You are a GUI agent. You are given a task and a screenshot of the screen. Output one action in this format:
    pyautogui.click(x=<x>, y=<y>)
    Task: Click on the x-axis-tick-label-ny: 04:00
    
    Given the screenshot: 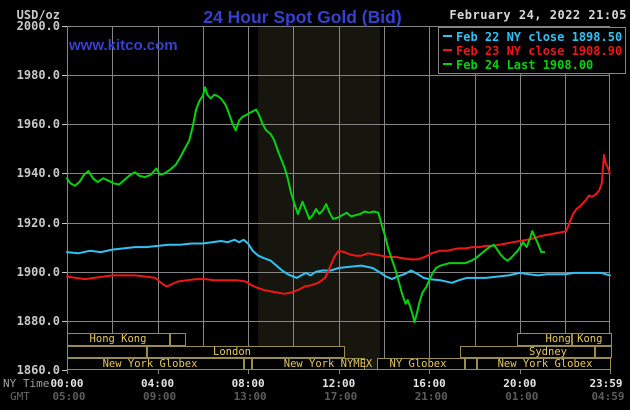 What is the action you would take?
    pyautogui.click(x=158, y=383)
    